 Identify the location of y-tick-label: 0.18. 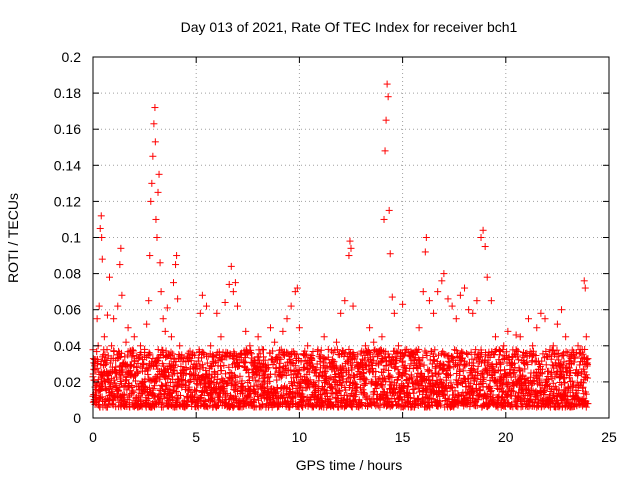
(67, 93).